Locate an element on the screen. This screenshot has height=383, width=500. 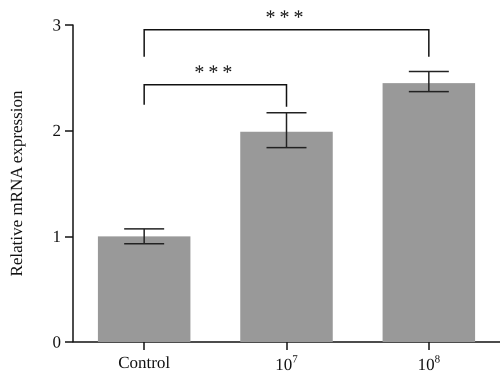
y-tick-label: 0 is located at coordinates (56, 342).